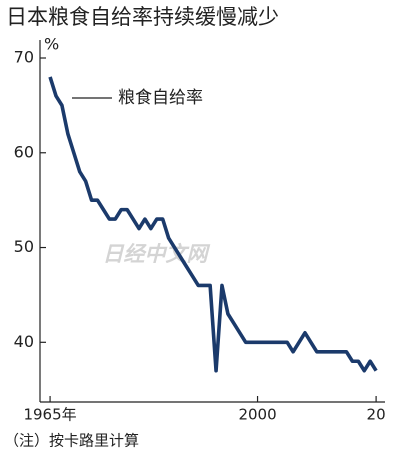 The width and height of the screenshot is (400, 464). I want to click on watermark: 日经中文网, so click(157, 254).